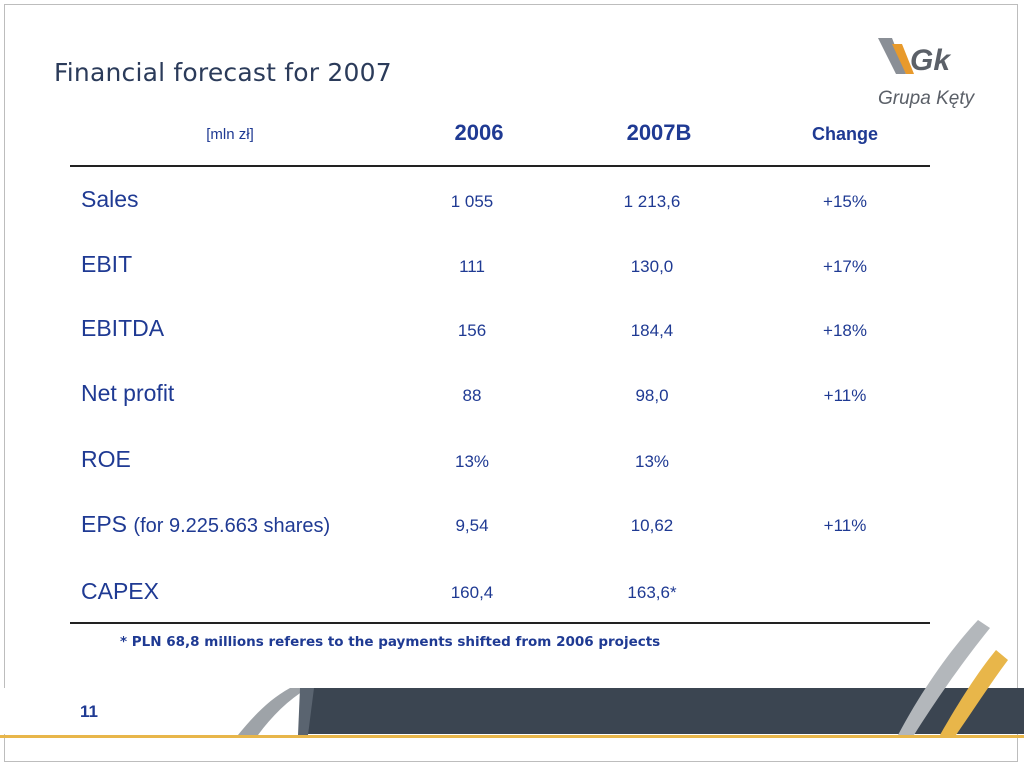  I want to click on header-change: Change, so click(844, 134).